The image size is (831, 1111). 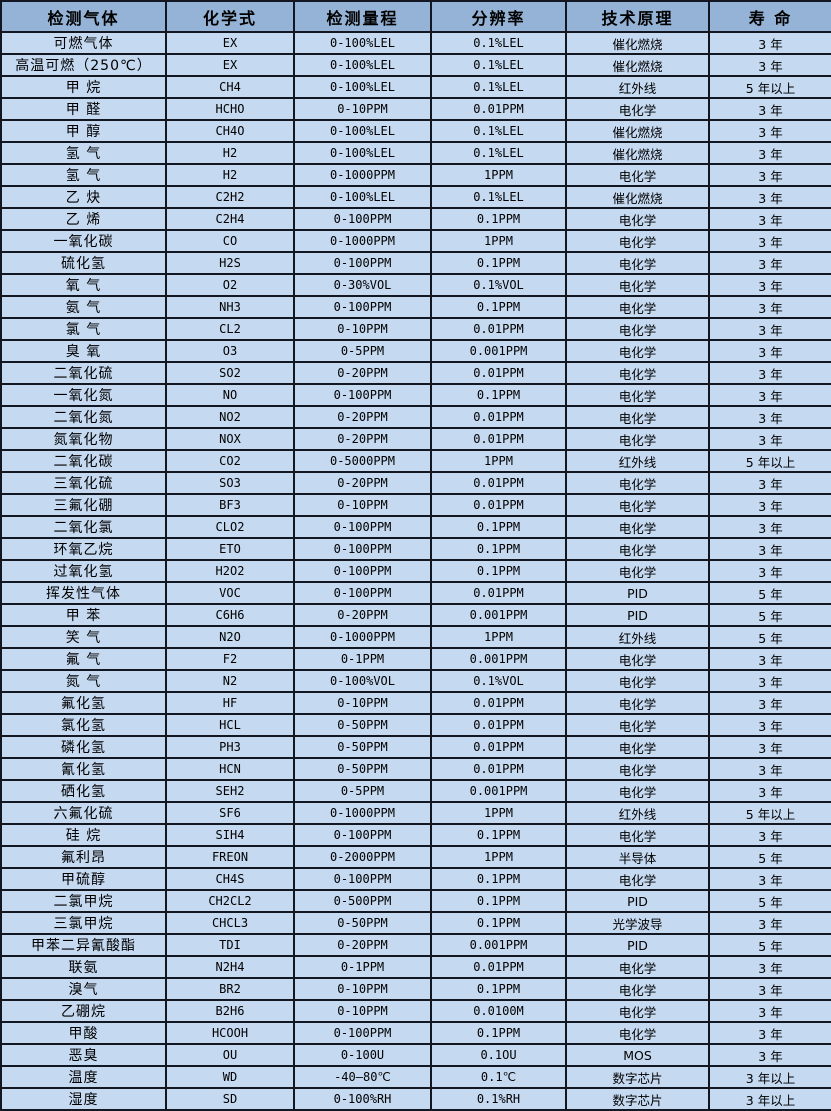 What do you see at coordinates (498, 461) in the screenshot?
I see `cell-resolution: 1PPM` at bounding box center [498, 461].